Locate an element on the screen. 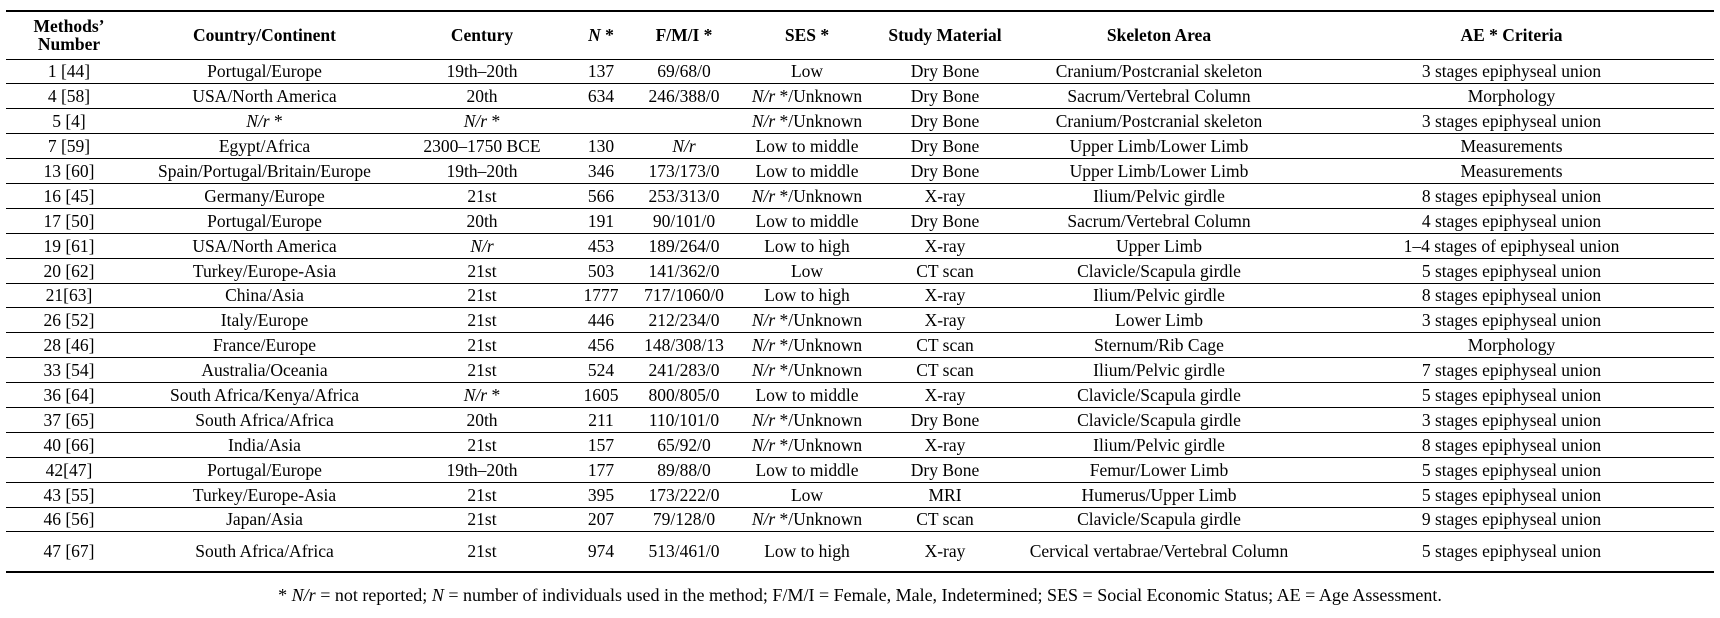 This screenshot has width=1720, height=618. table-cell: Australia/Oceania is located at coordinates (264, 370).